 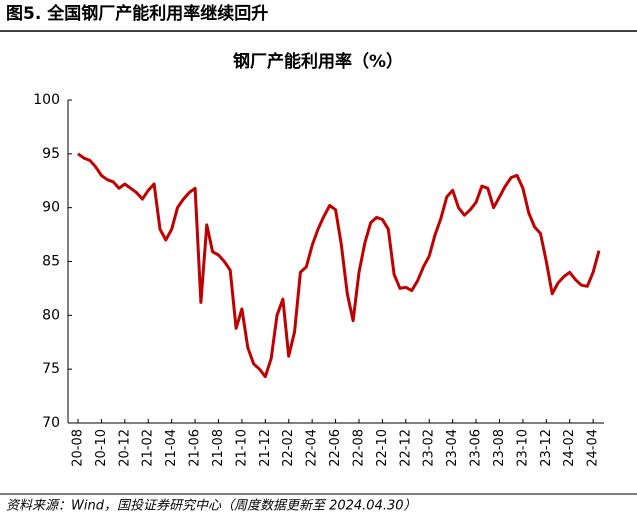 I want to click on x-tick-label: 24-02, so click(x=569, y=448).